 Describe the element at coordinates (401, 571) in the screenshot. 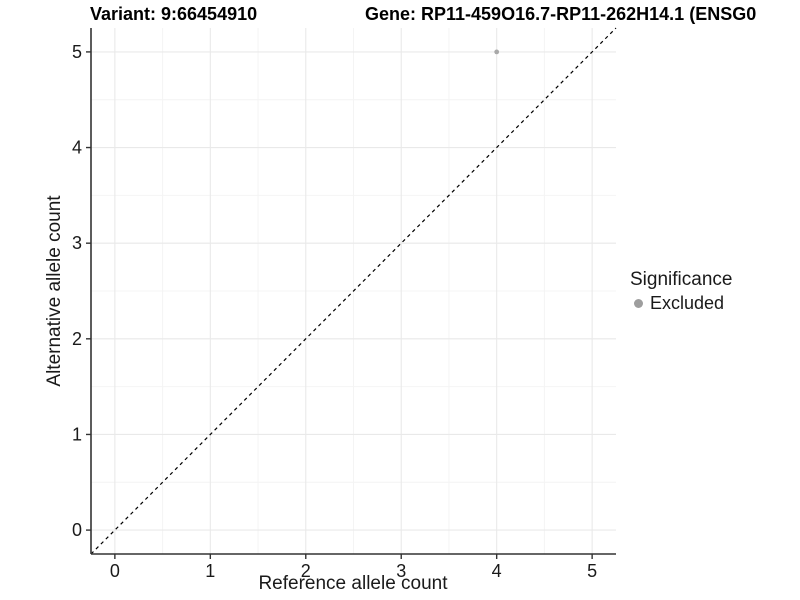

I see `x-tick-label: 3` at that location.